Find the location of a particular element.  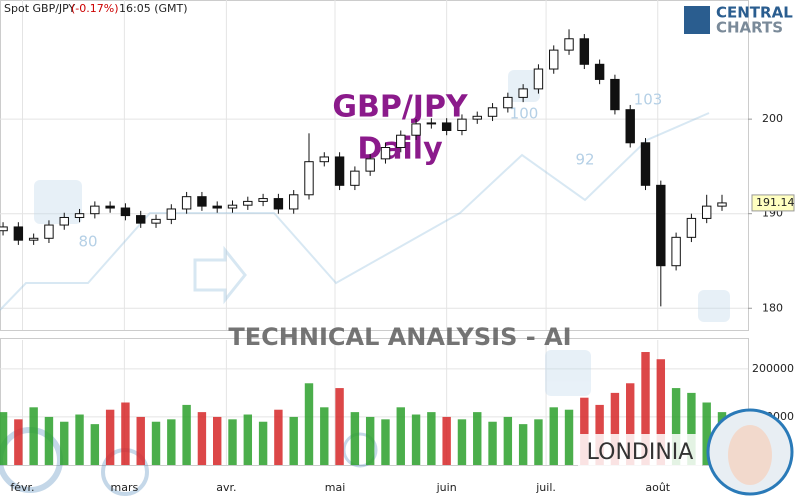

x-tick-label: mars is located at coordinates (125, 487).